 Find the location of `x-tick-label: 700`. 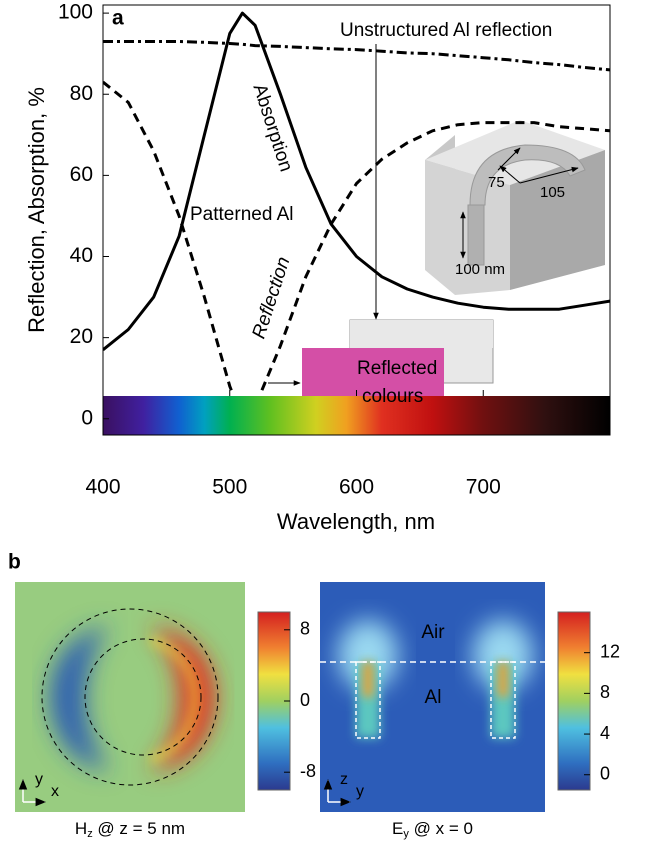

x-tick-label: 700 is located at coordinates (483, 487).